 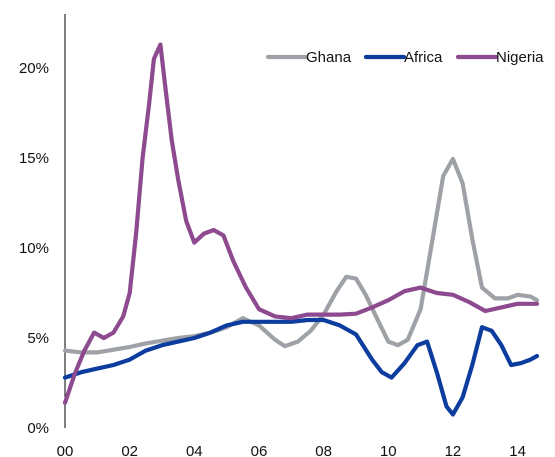 What do you see at coordinates (291, 450) in the screenshot?
I see `x-tick-labels: 00 02 04 06 08 10 12 14` at bounding box center [291, 450].